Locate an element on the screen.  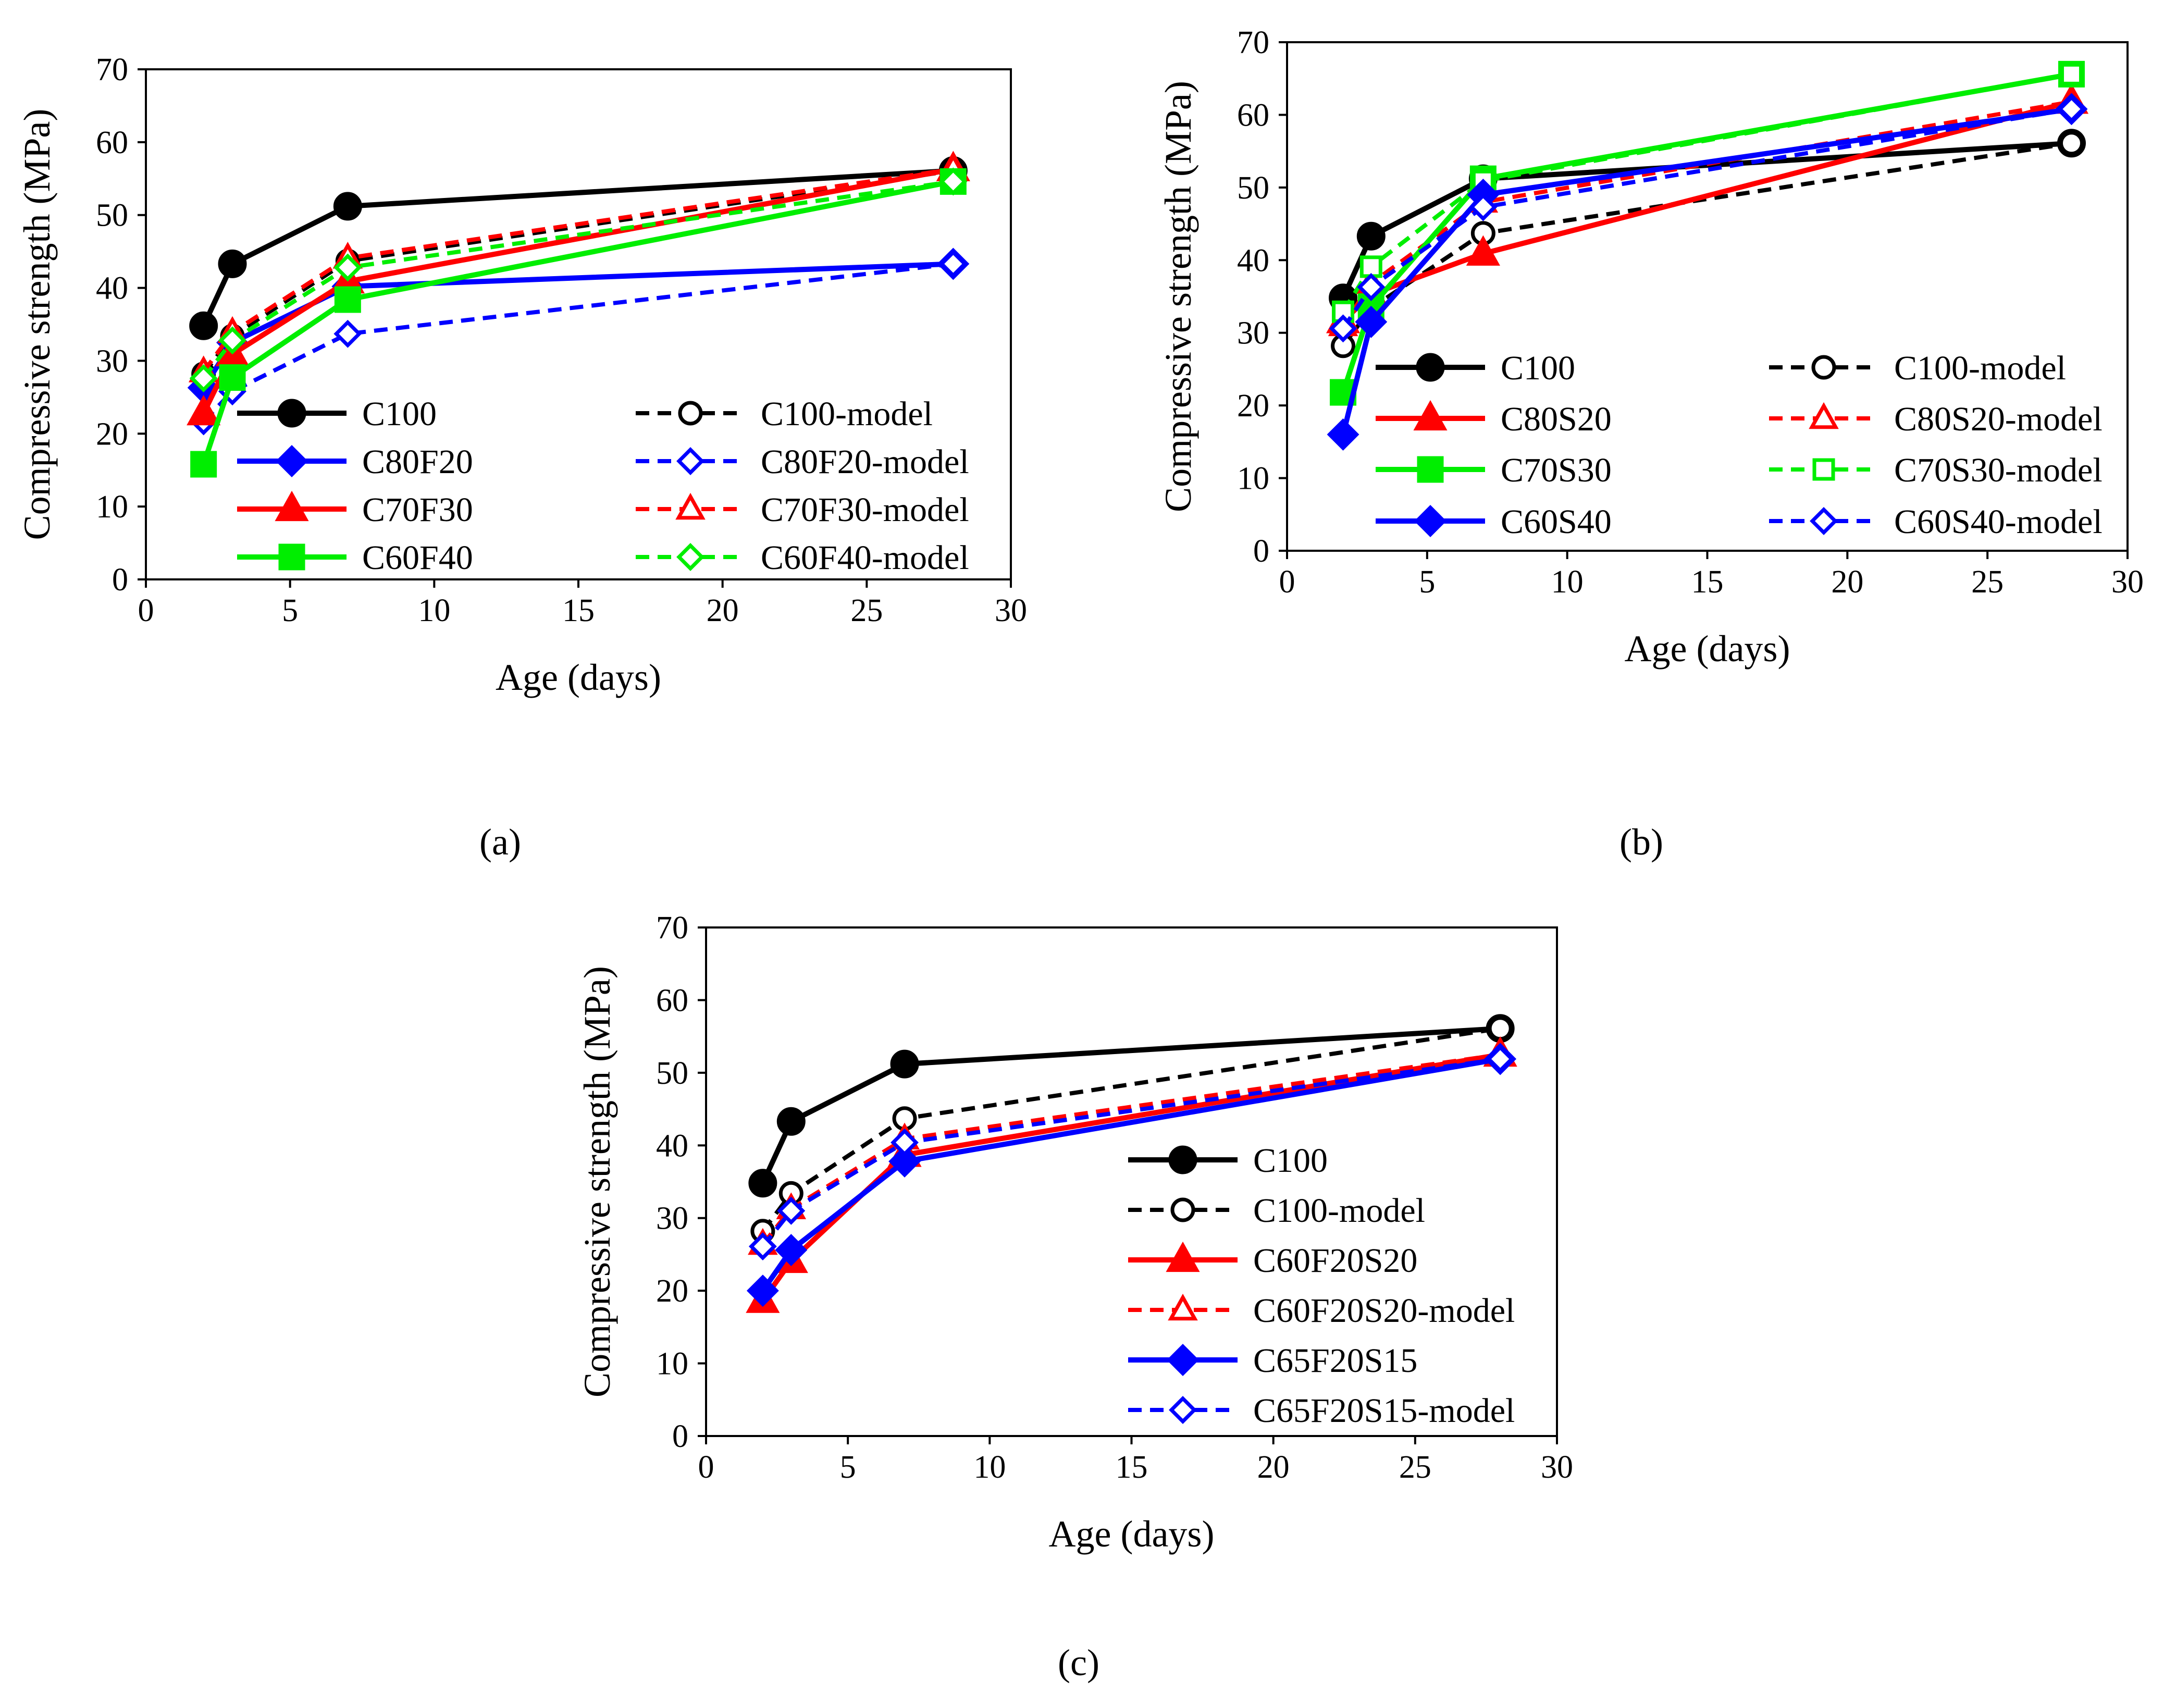
panel-c-x-tick-label: 15 is located at coordinates (1132, 1467).